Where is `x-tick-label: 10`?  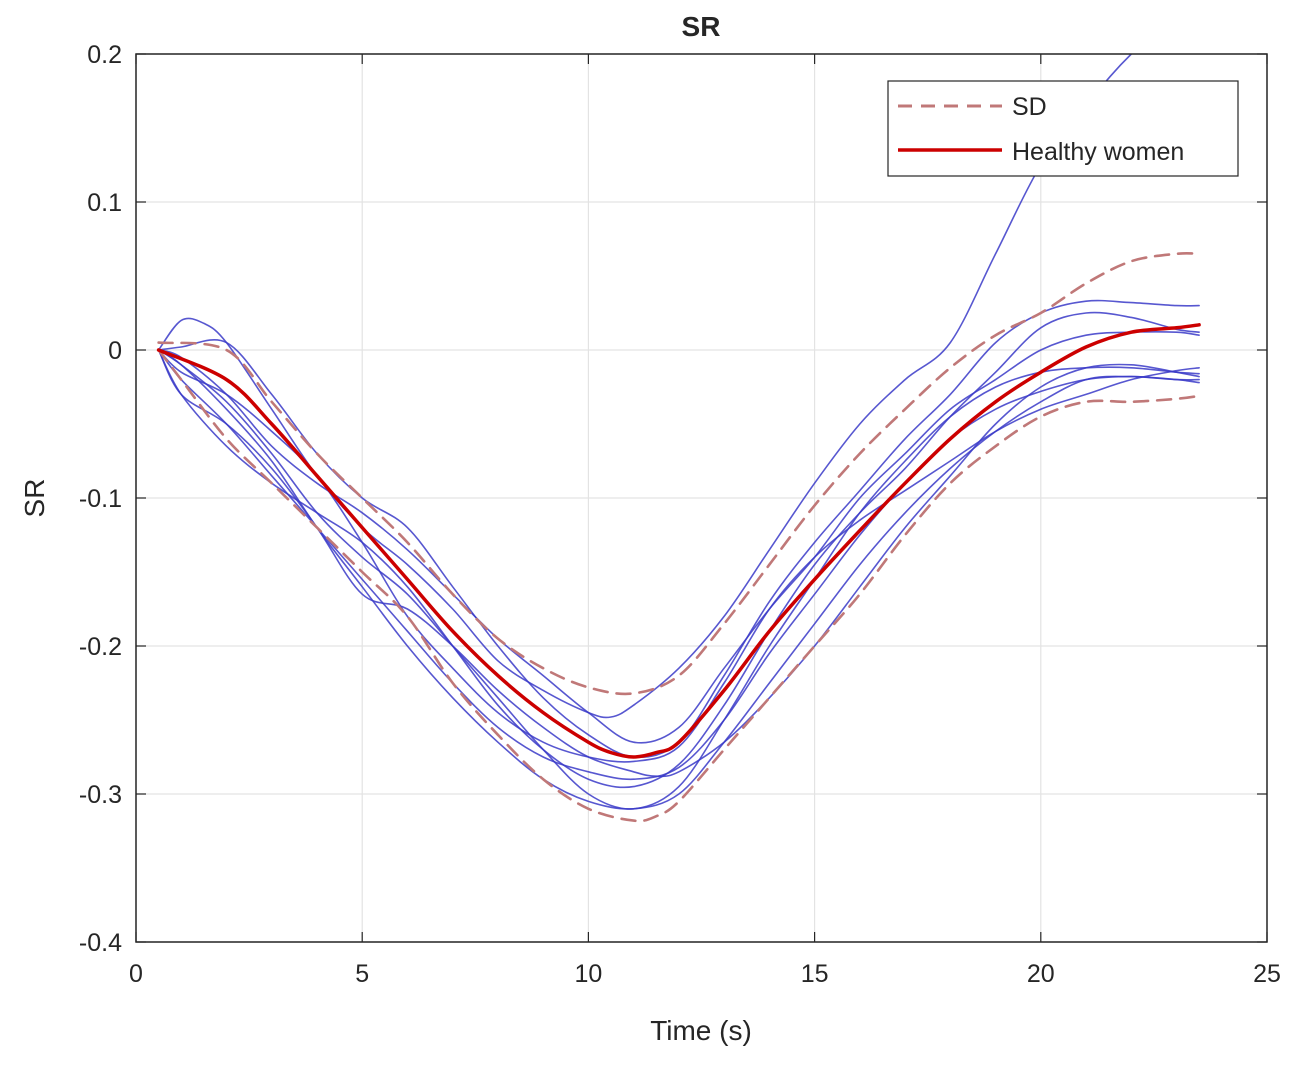
x-tick-label: 10 is located at coordinates (588, 974).